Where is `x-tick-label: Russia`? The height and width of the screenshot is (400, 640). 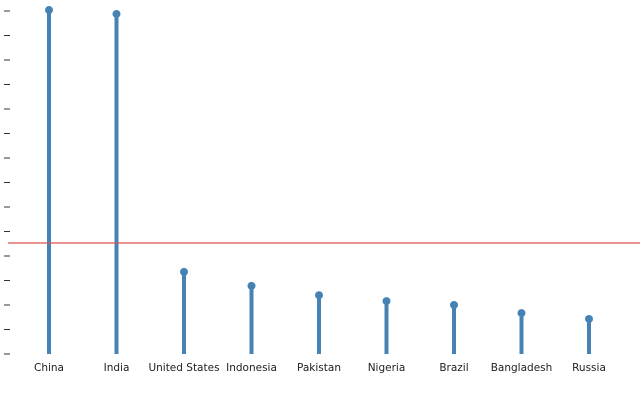
x-tick-label: Russia is located at coordinates (589, 368).